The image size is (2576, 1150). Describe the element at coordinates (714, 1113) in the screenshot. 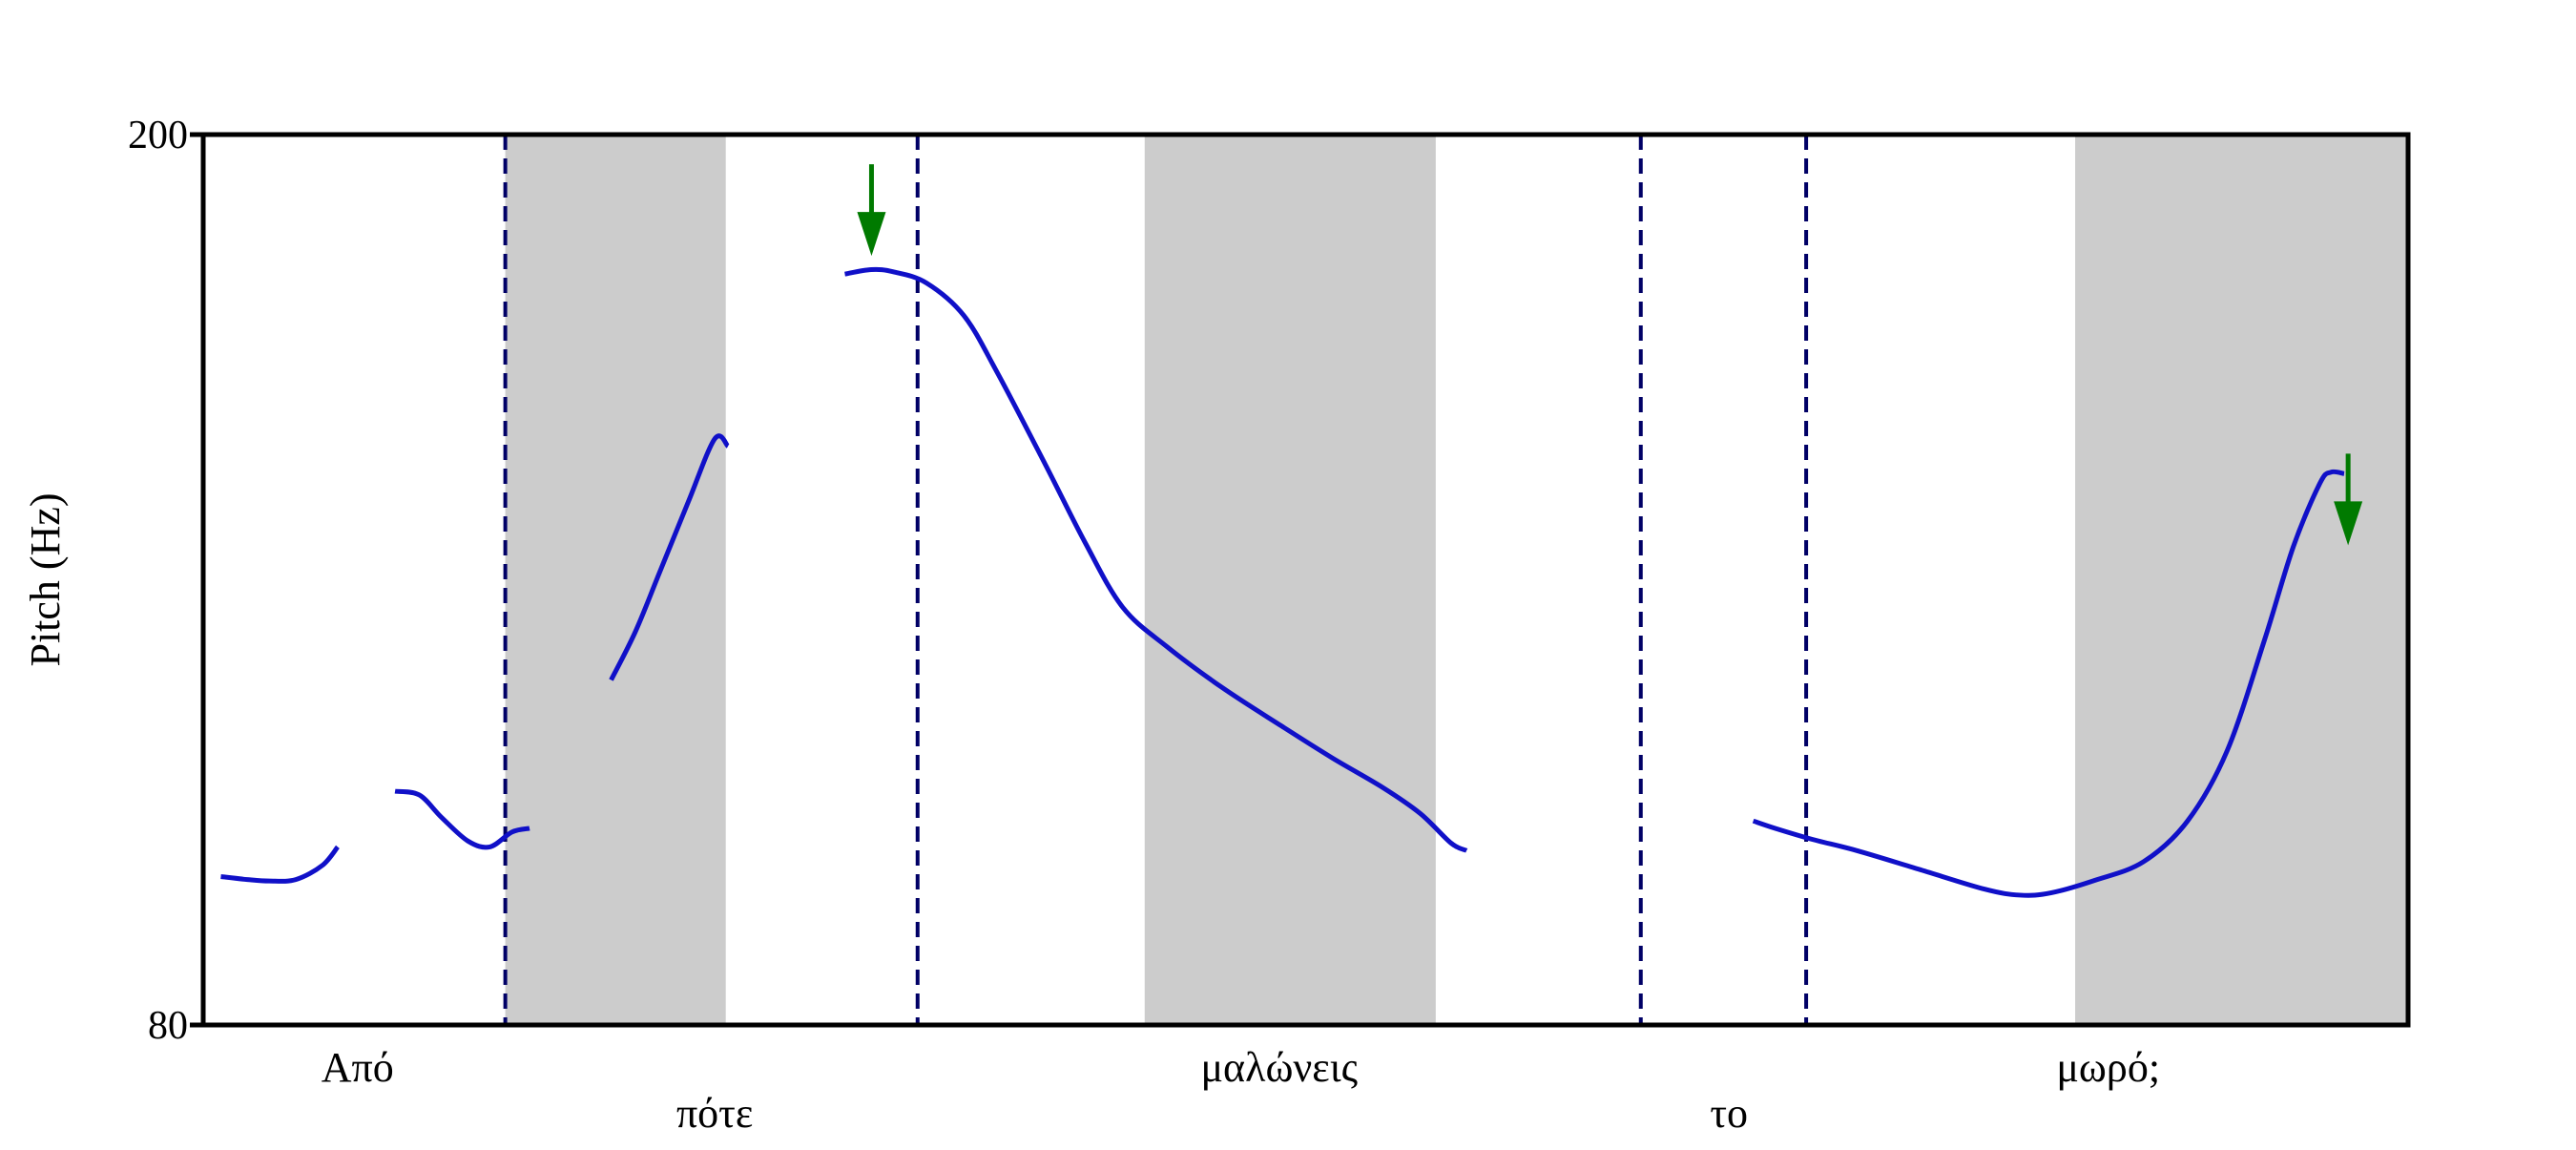

I see `word-label-2: πότε` at that location.